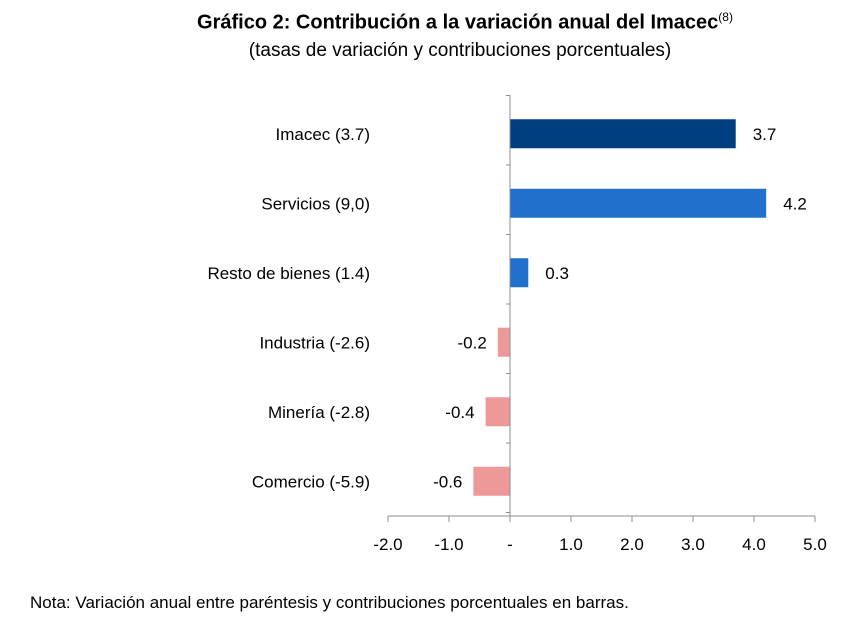 The height and width of the screenshot is (632, 855). What do you see at coordinates (754, 544) in the screenshot?
I see `x-tick-label: 4.0` at bounding box center [754, 544].